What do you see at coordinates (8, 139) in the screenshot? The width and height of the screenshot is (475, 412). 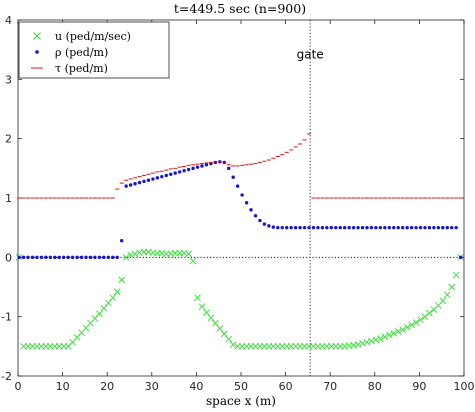 I see `y-tick-label: 2` at bounding box center [8, 139].